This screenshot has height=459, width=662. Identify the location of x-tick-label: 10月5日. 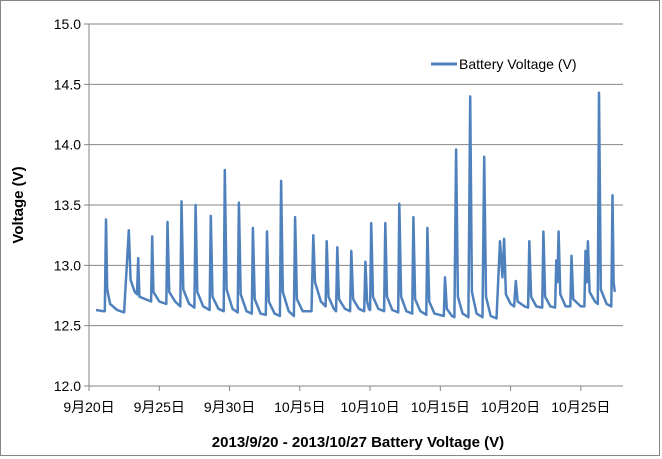
(299, 407).